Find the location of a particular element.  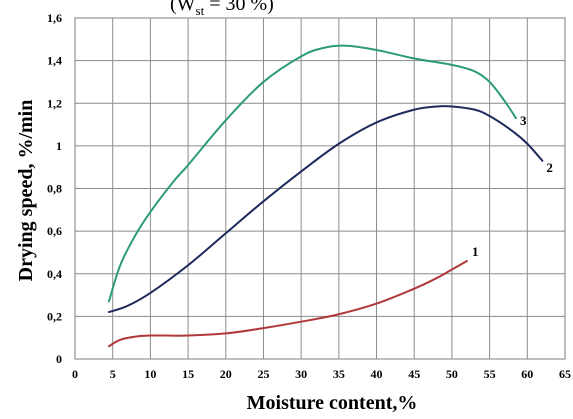

chart-title-partial-main: (W is located at coordinates (183, 7).